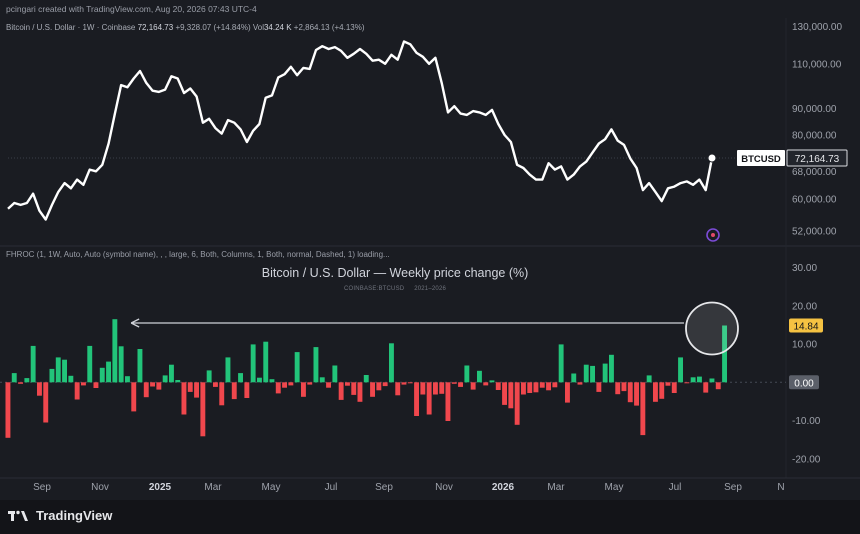 The height and width of the screenshot is (534, 860). I want to click on brand: TradingView, so click(60, 515).